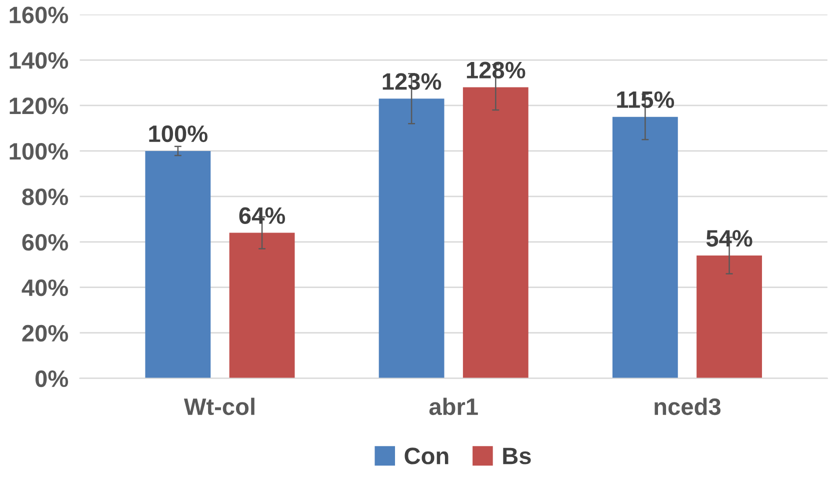 This screenshot has width=840, height=485. Describe the element at coordinates (51, 379) in the screenshot. I see `y-tick-label: 0%` at that location.